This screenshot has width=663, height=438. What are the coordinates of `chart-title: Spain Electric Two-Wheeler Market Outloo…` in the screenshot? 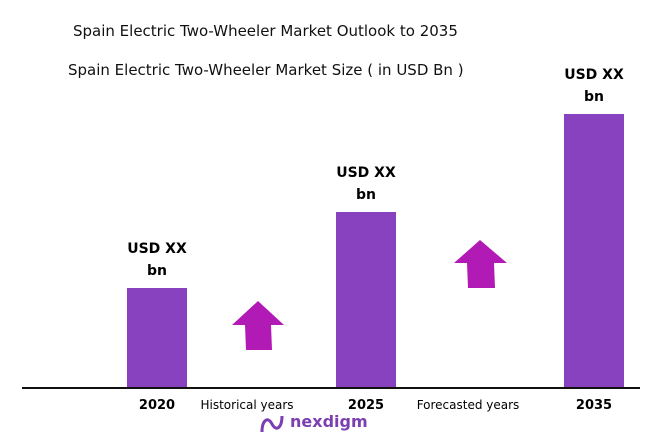 It's located at (265, 31).